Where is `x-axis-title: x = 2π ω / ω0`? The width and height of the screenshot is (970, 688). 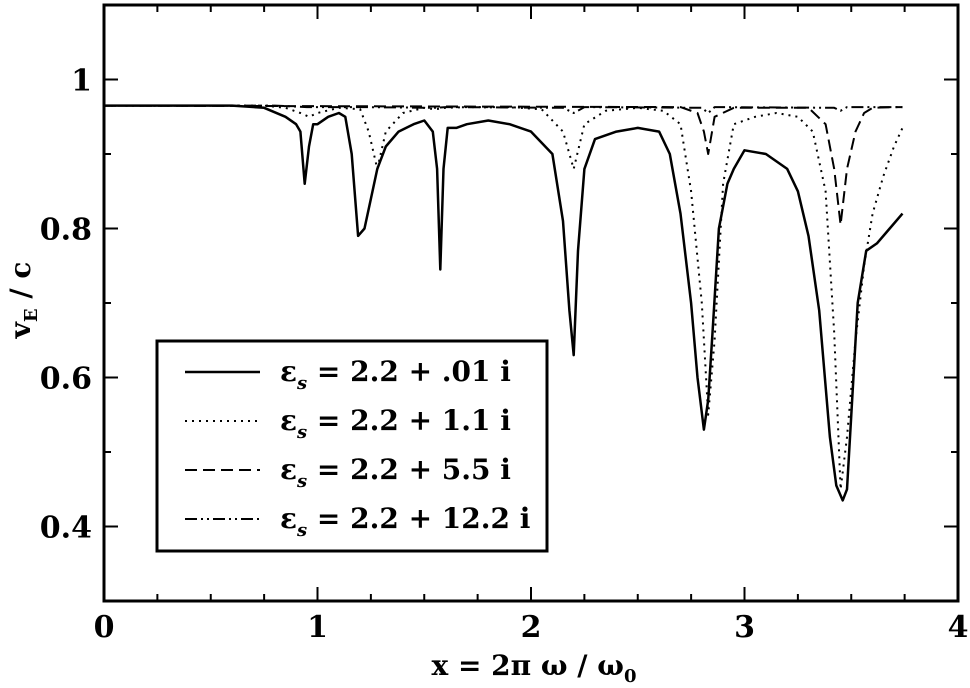 x-axis-title: x = 2π ω / ω0 is located at coordinates (534, 668).